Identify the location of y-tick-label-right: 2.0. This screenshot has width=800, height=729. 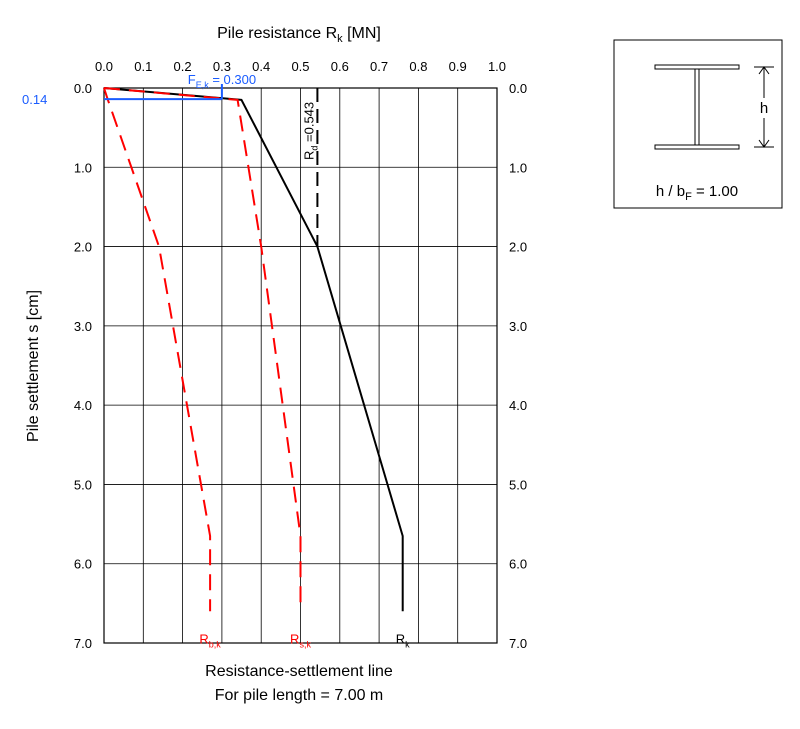
(518, 247).